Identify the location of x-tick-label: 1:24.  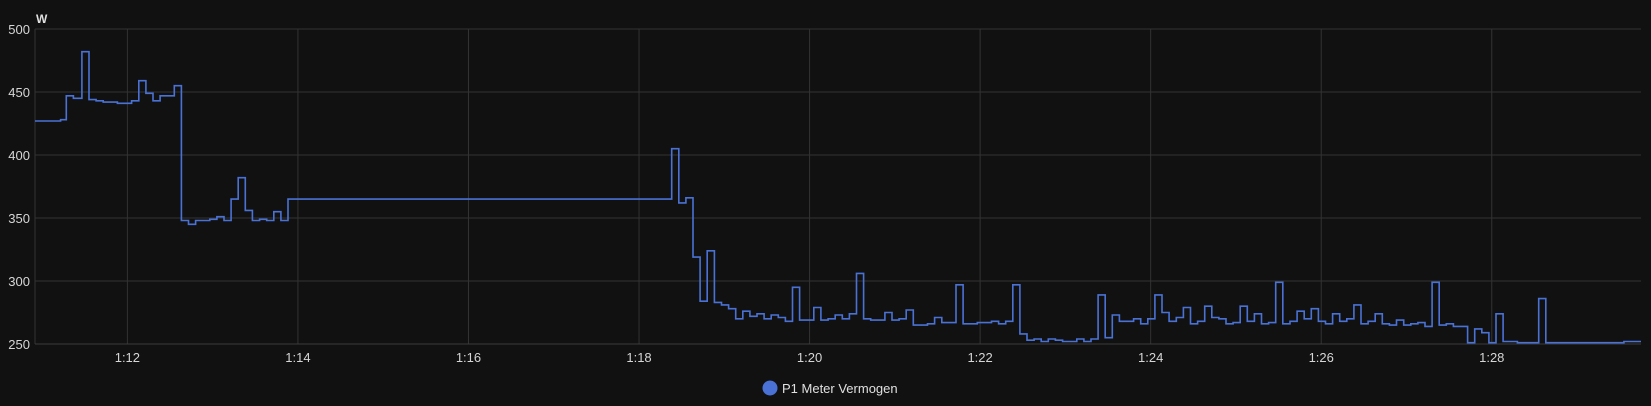
(1150, 357).